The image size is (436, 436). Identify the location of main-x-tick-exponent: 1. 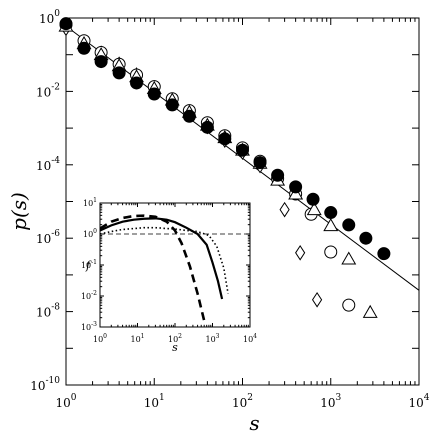
(162, 398).